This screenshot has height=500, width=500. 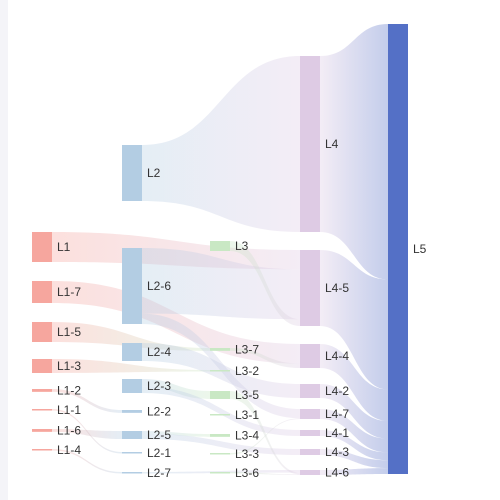 I want to click on node-label-l1-5: L1-5, so click(x=69, y=332).